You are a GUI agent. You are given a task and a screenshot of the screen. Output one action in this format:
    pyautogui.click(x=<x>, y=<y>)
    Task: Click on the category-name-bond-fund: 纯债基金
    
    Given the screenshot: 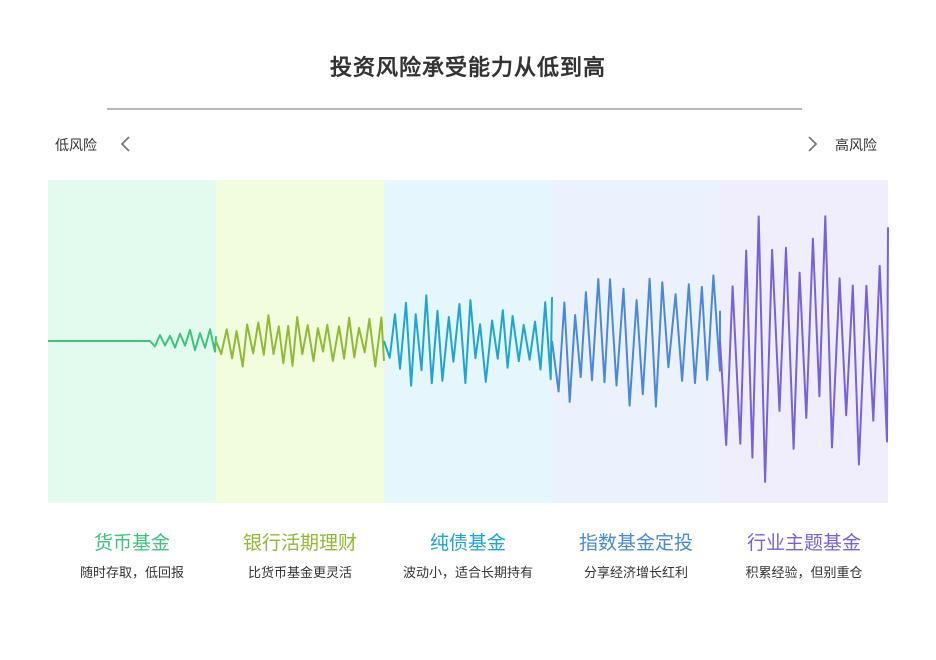 What is the action you would take?
    pyautogui.click(x=467, y=543)
    